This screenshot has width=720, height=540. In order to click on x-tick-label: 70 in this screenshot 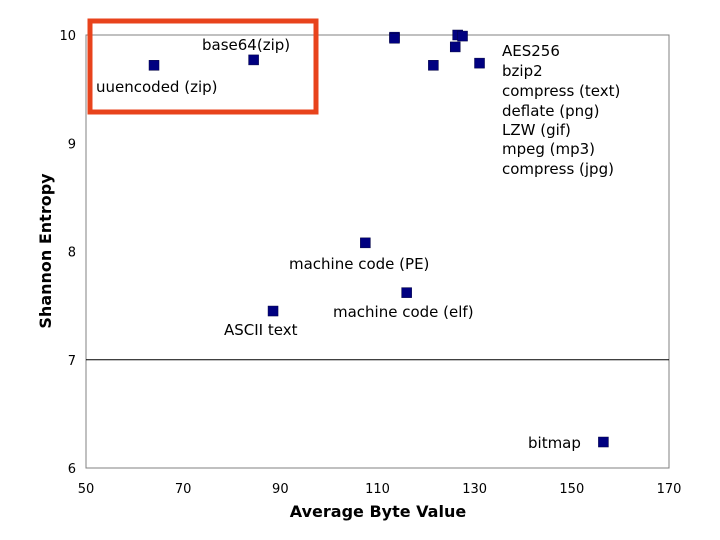, I will do `click(183, 489)`.